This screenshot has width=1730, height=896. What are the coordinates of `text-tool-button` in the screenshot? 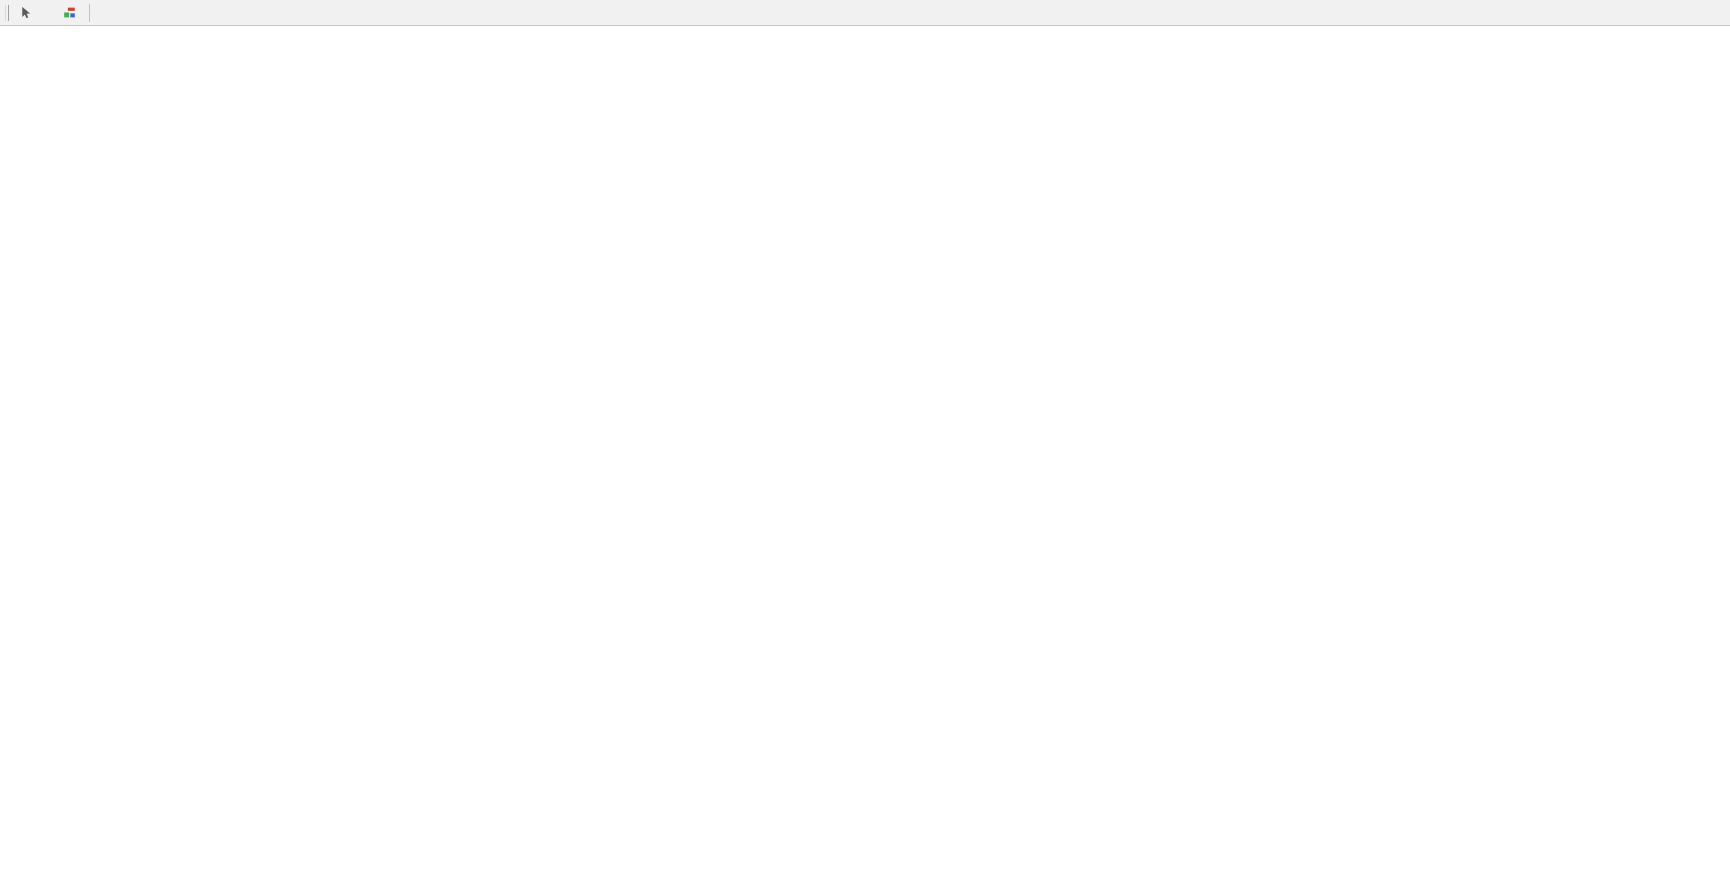 It's located at (47, 13).